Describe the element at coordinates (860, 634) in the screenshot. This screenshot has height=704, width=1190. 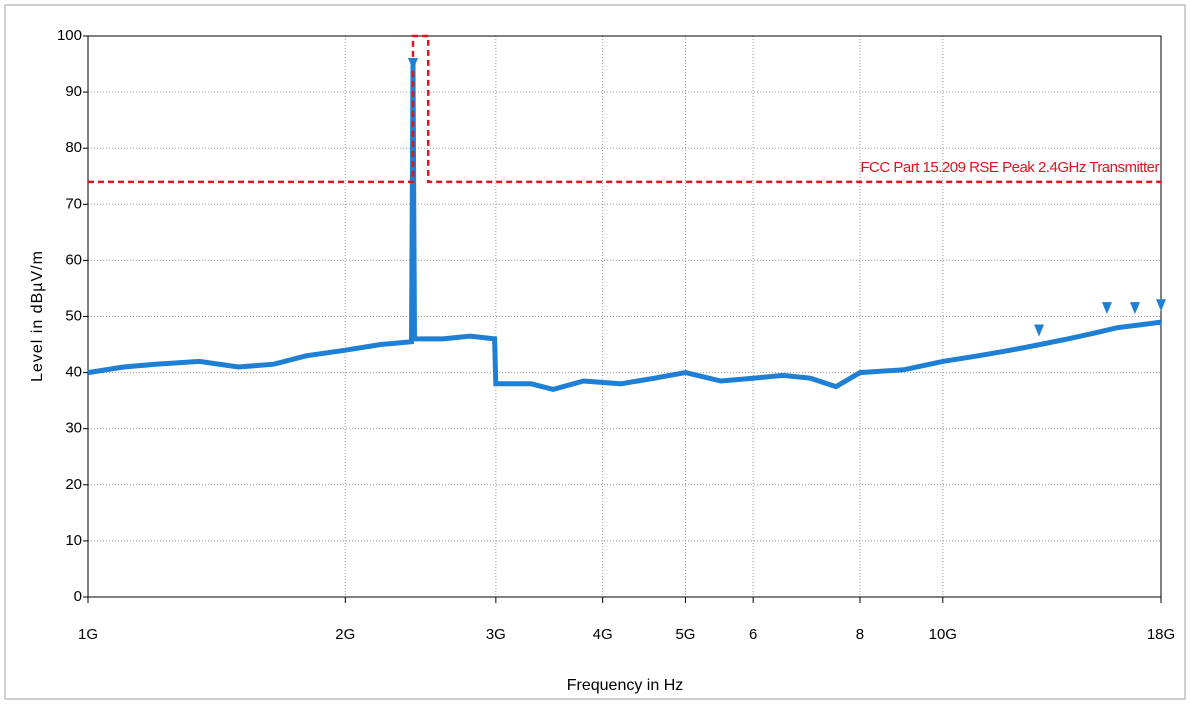
I see `x-tick-label: 8` at that location.